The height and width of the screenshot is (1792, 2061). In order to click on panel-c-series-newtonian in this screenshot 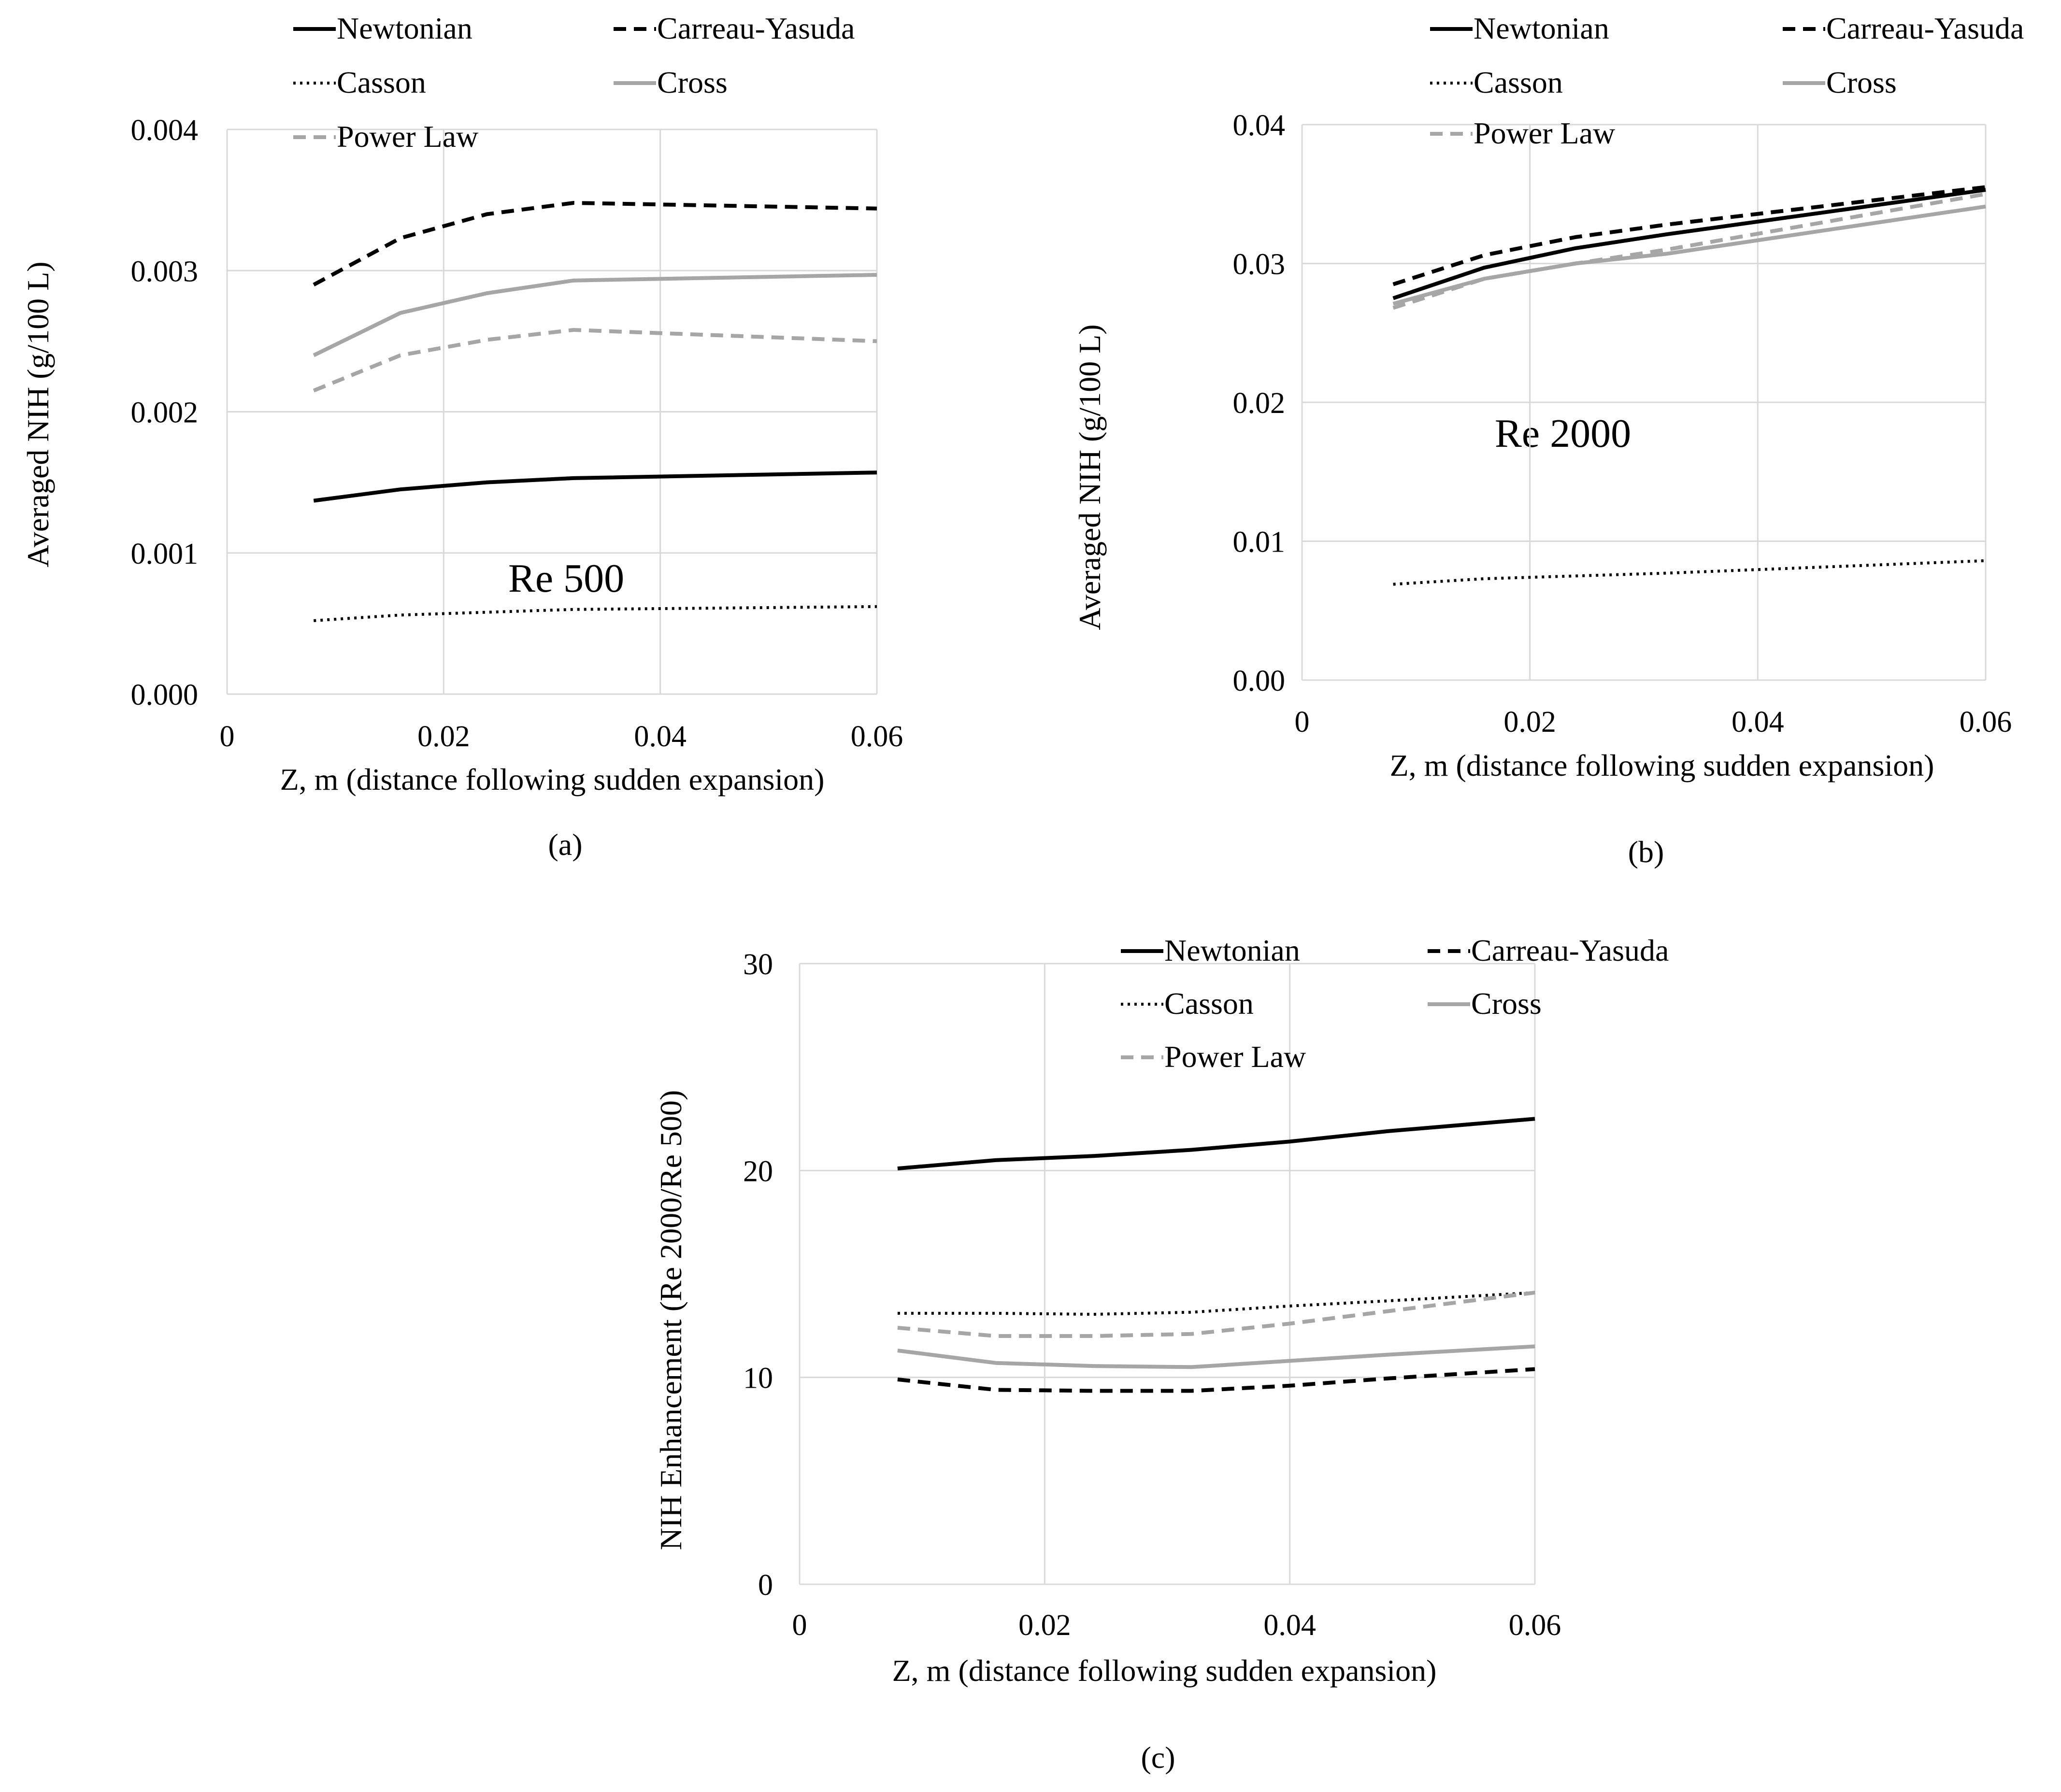, I will do `click(1216, 1144)`.